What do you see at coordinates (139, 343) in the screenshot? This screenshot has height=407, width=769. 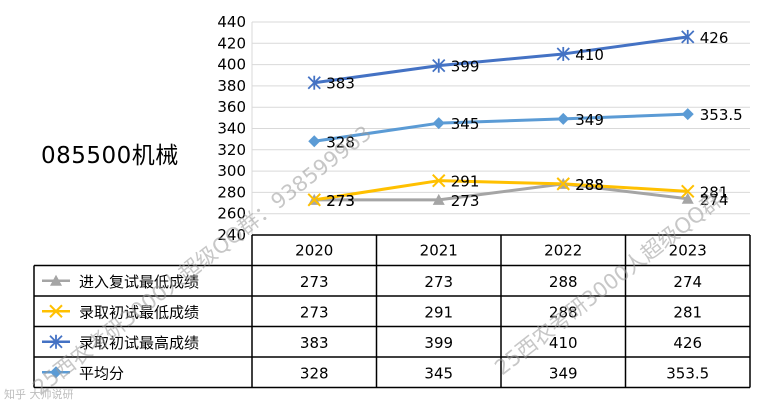 I see `legend-entry: 录取初试最高成绩` at bounding box center [139, 343].